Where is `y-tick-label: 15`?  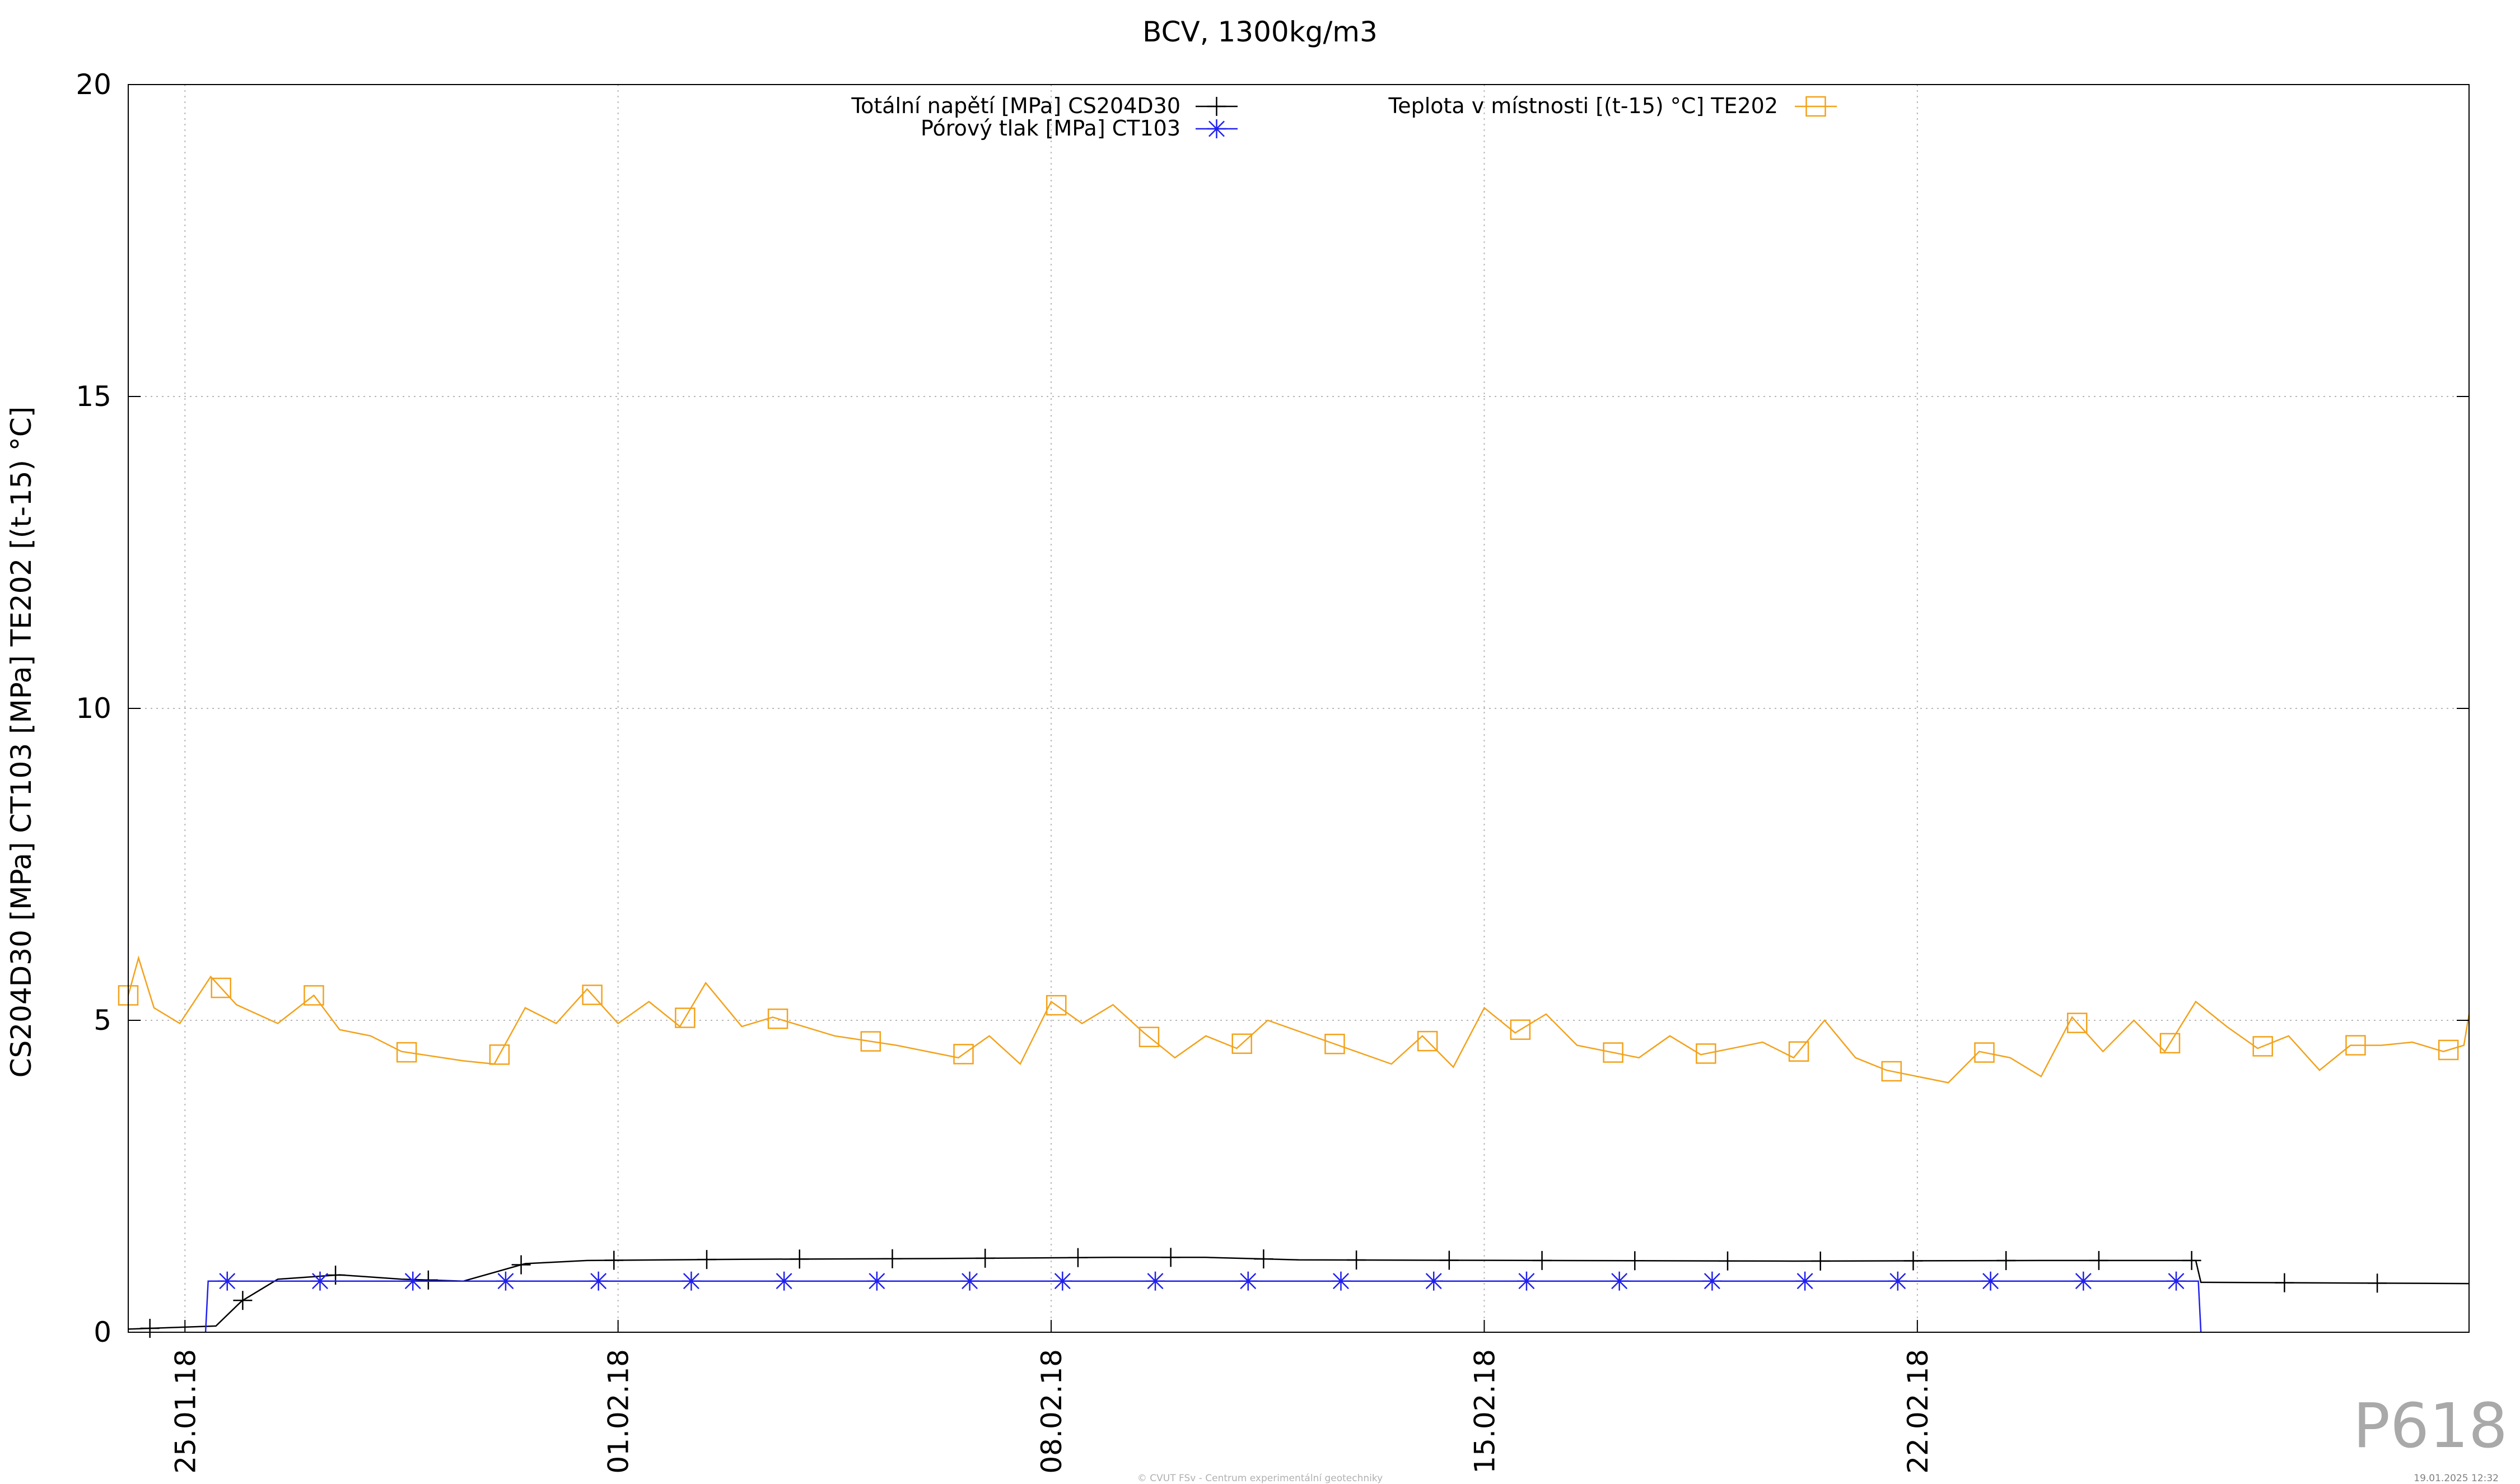
y-tick-label: 15 is located at coordinates (94, 397).